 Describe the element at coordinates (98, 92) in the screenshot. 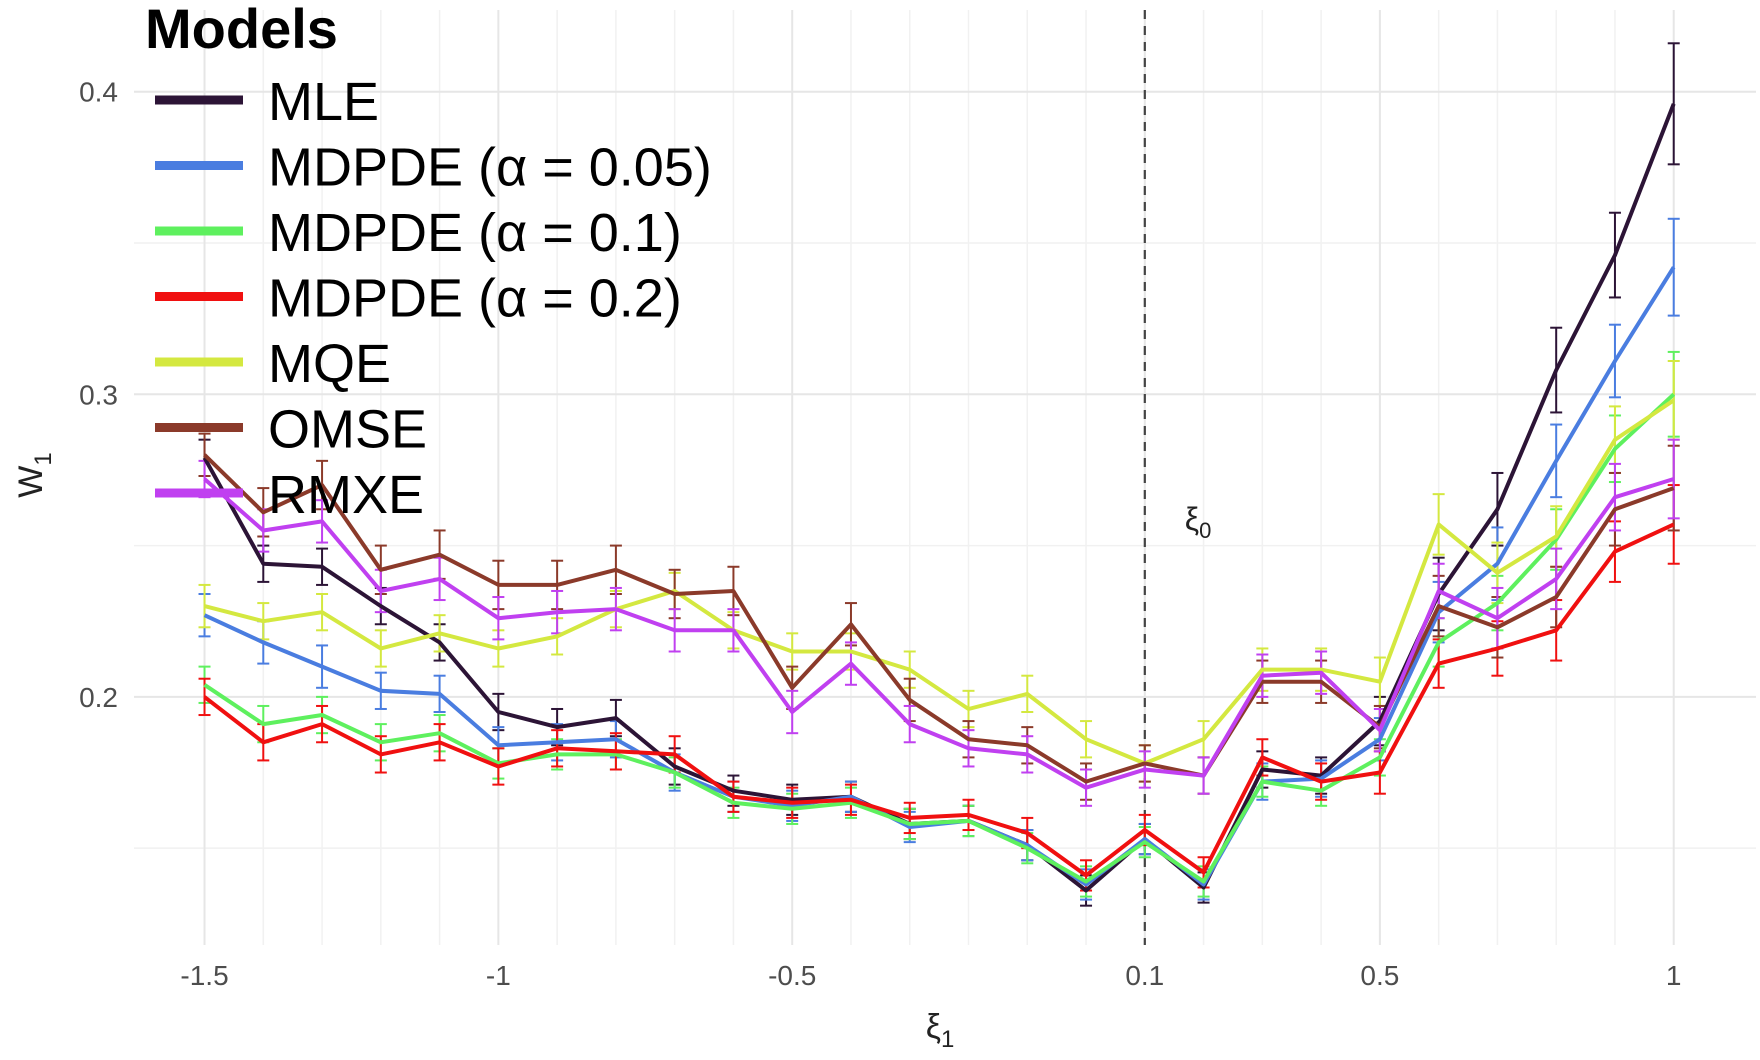

I see `y-tick-label-2: 0.4` at that location.